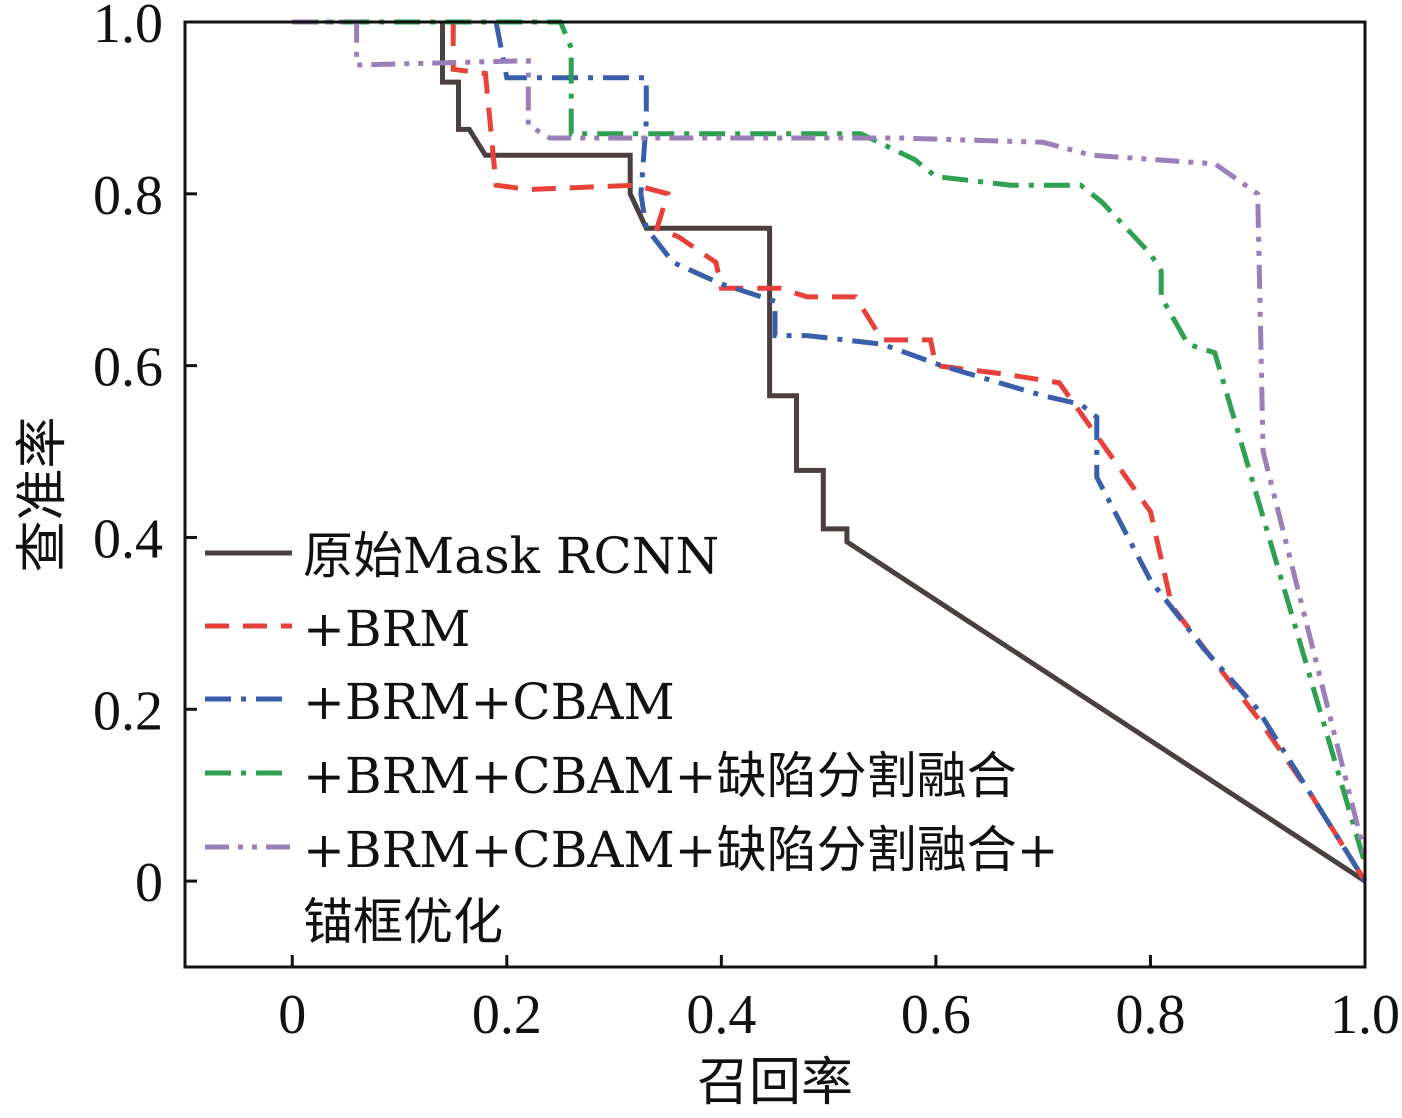  Describe the element at coordinates (386, 629) in the screenshot. I see `legend-label-2: +BRM` at that location.